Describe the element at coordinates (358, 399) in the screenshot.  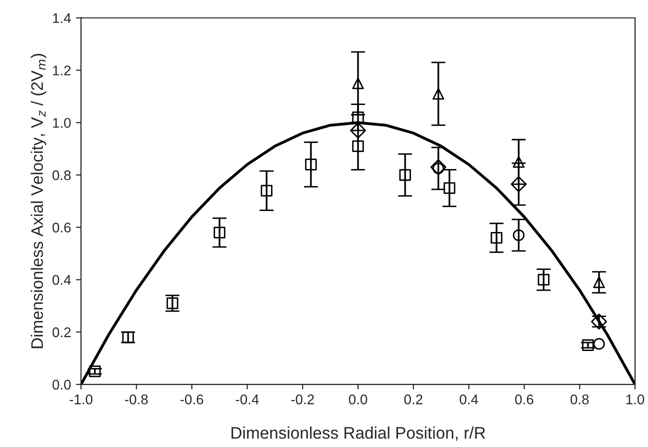
I see `x-tick-label: 0.0` at that location.